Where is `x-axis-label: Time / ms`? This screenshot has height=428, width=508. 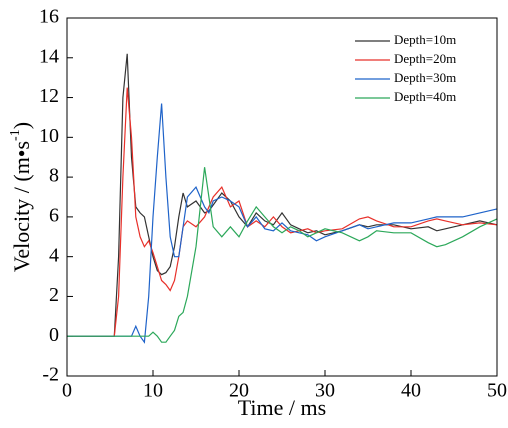
x-axis-label: Time / ms is located at coordinates (282, 407).